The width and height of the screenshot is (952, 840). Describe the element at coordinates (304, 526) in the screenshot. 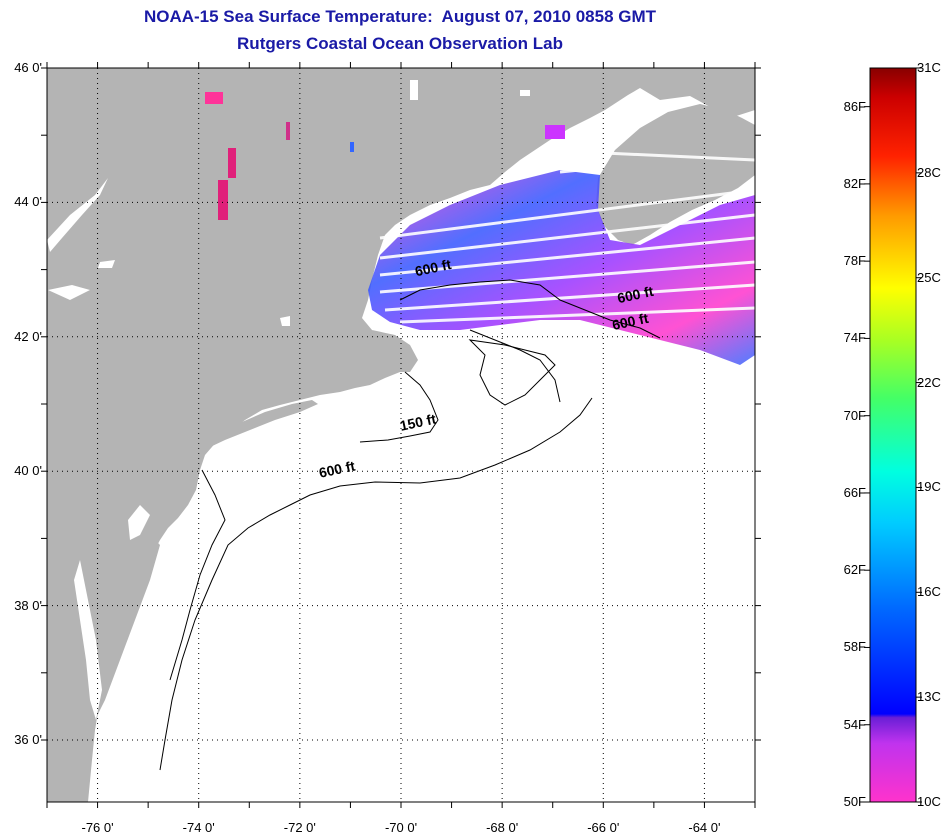

I see `isobath-150ft` at that location.